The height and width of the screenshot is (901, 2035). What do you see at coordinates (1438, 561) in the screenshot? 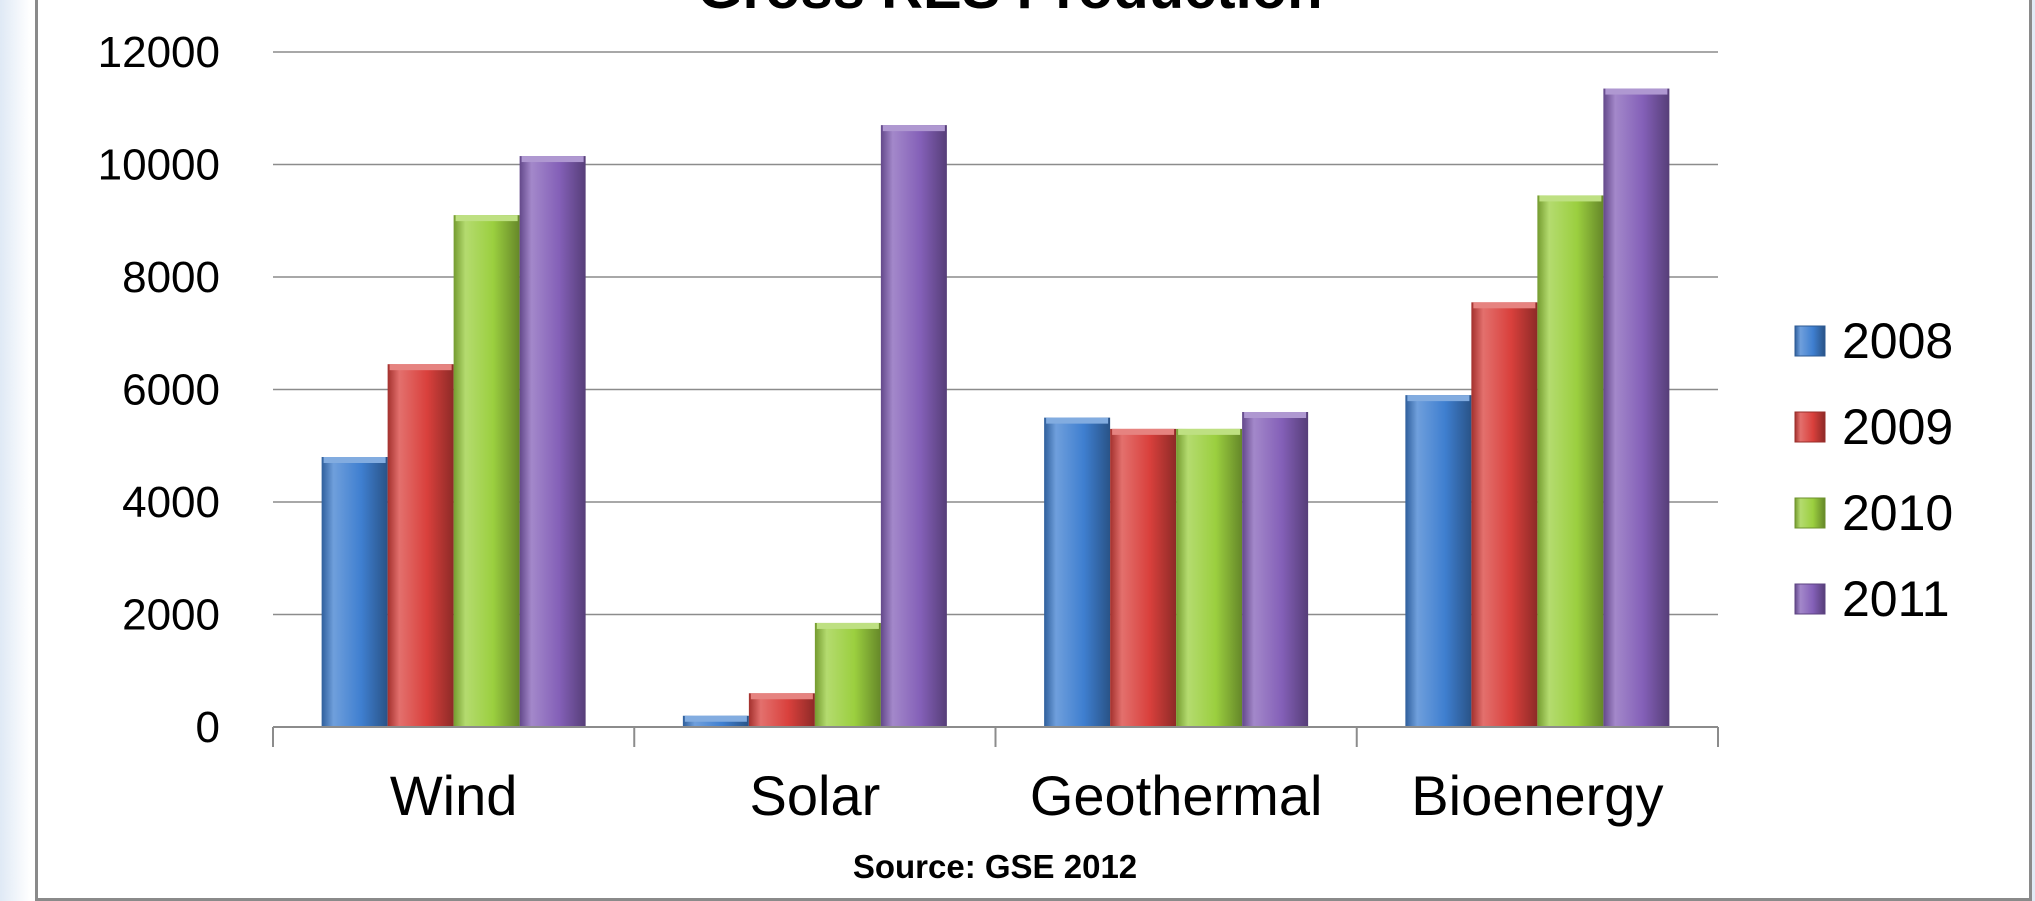
I see `bar-bioenergy-2008` at bounding box center [1438, 561].